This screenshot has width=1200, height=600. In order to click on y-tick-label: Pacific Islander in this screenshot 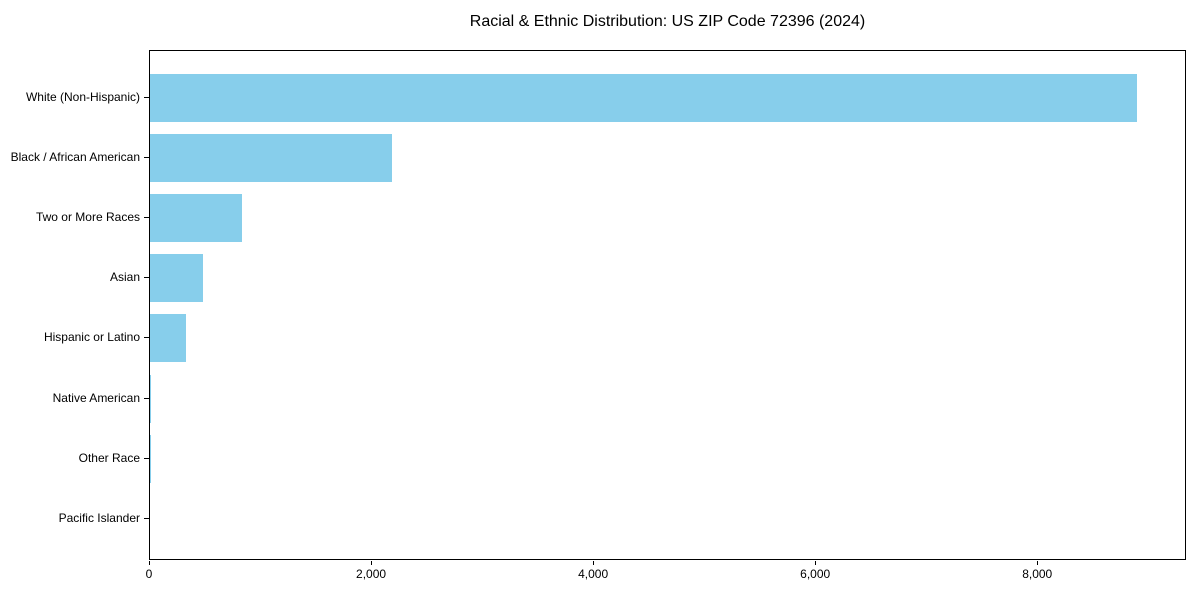, I will do `click(99, 517)`.